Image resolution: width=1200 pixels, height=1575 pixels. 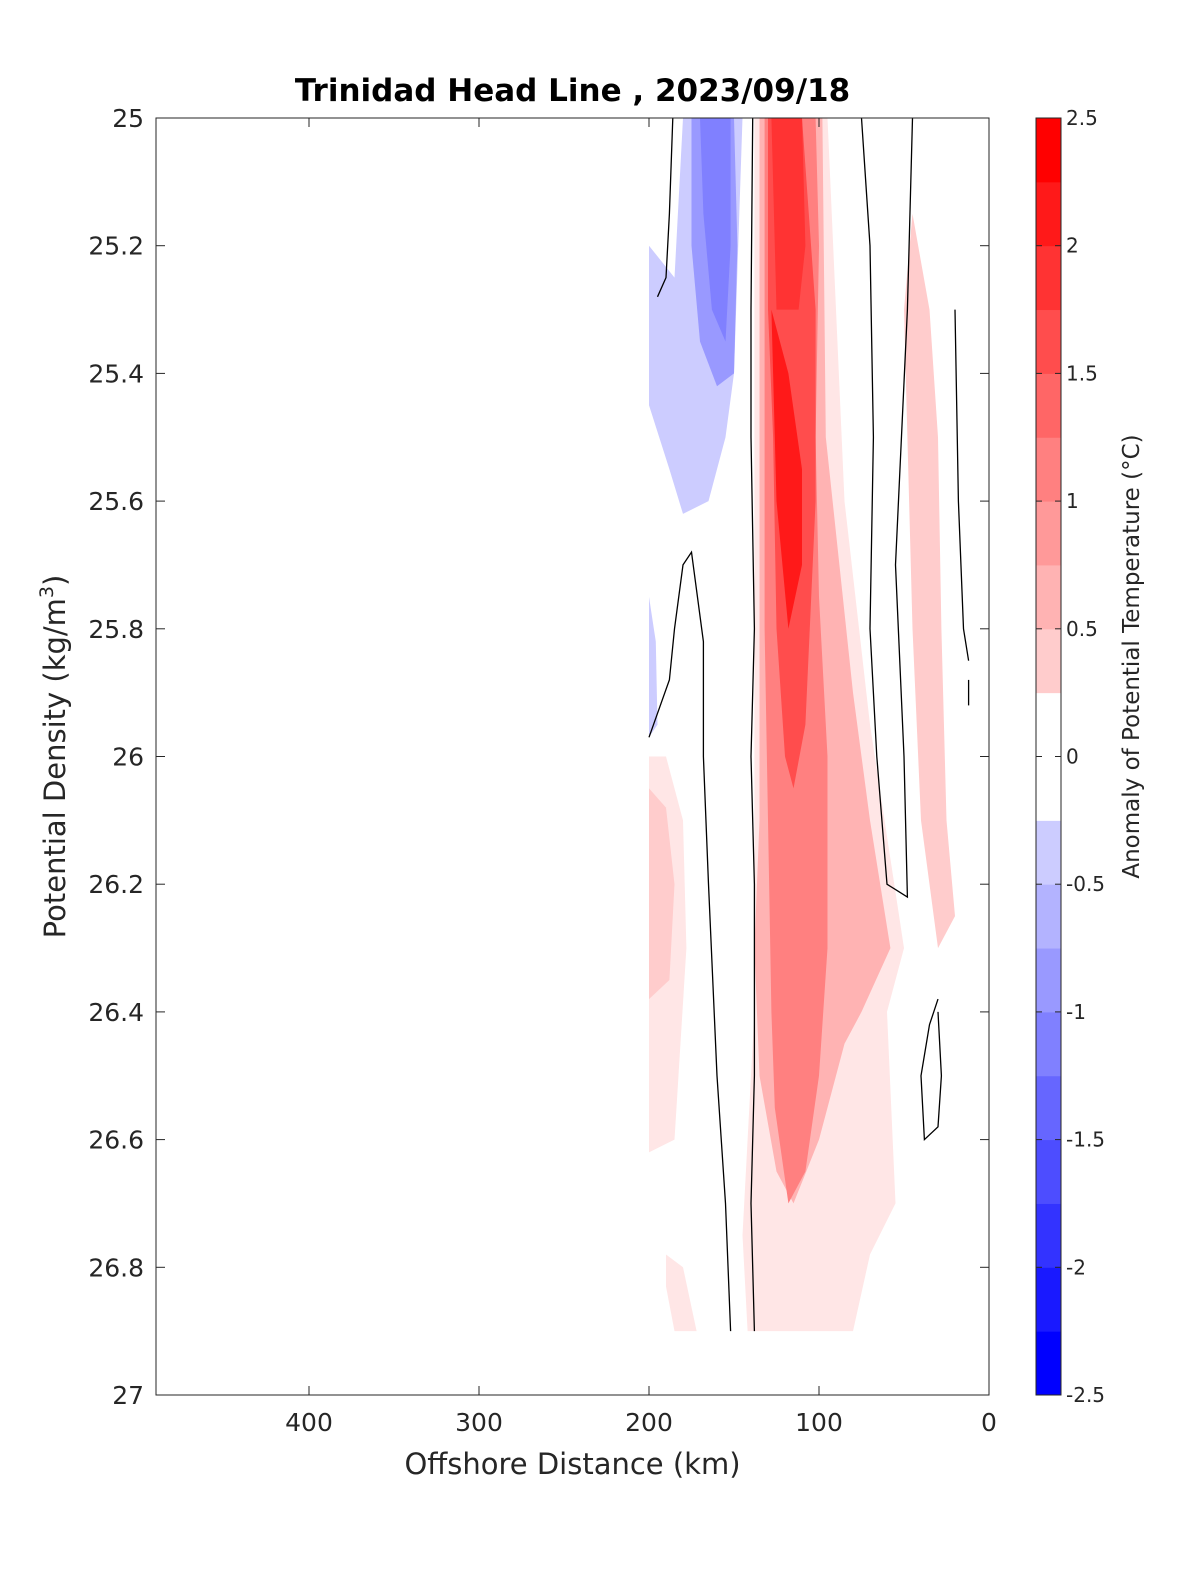 I want to click on y-tick-label: 25, so click(x=128, y=118).